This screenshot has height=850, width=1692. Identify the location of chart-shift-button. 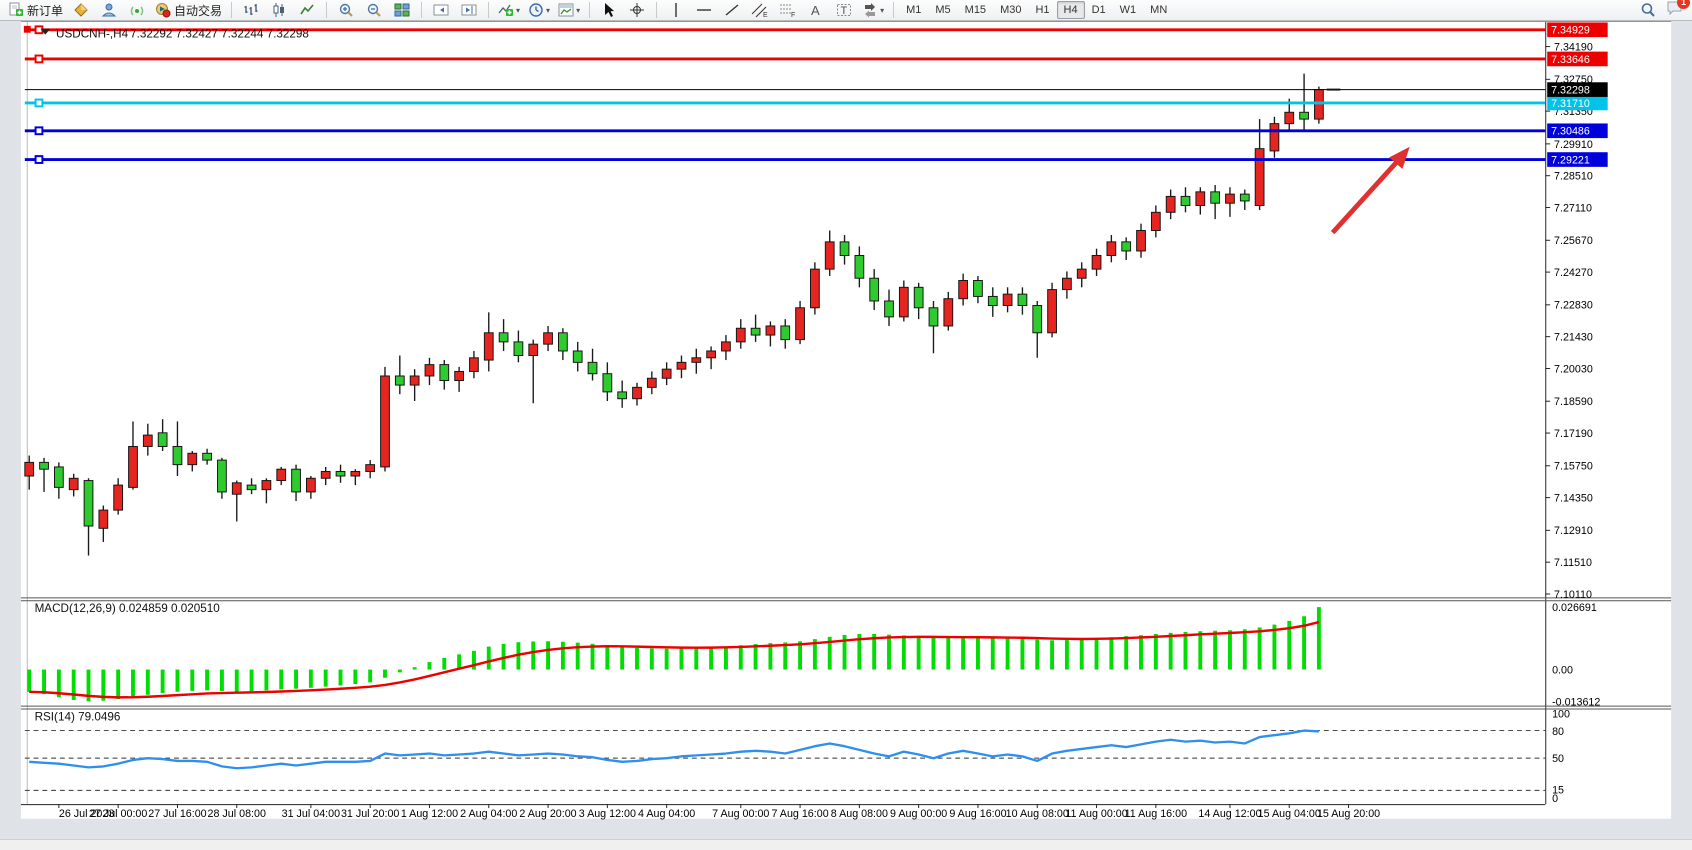
(469, 10).